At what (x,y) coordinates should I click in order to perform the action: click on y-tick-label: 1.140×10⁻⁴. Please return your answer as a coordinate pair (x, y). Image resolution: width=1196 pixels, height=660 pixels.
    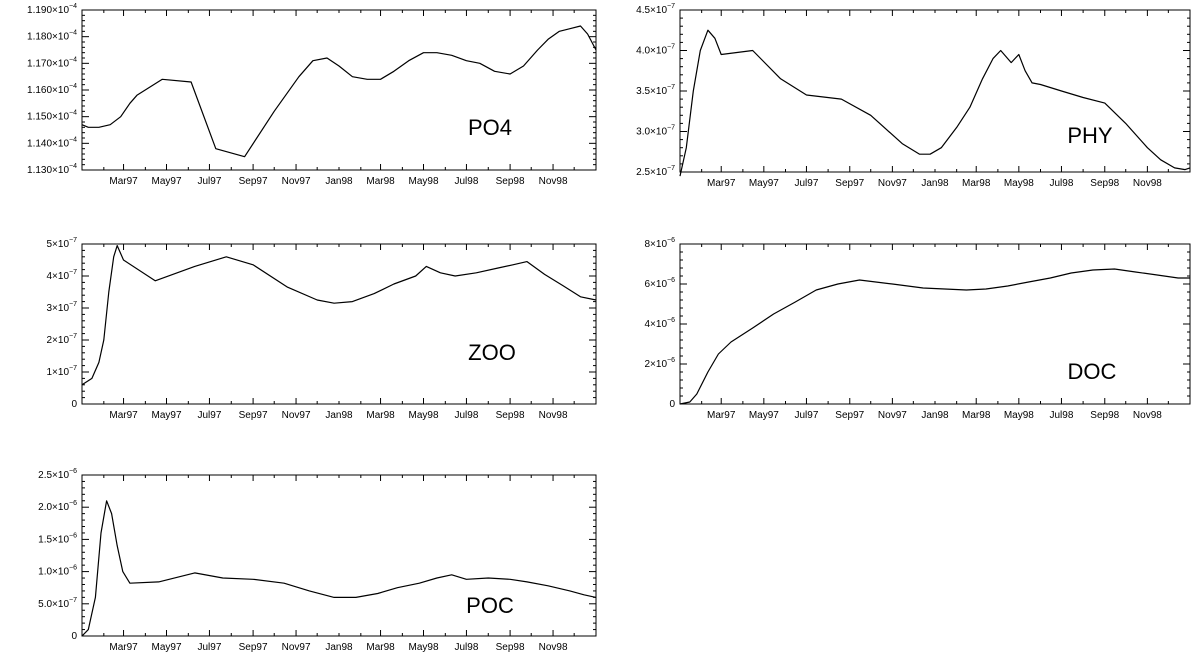
    Looking at the image, I should click on (52, 142).